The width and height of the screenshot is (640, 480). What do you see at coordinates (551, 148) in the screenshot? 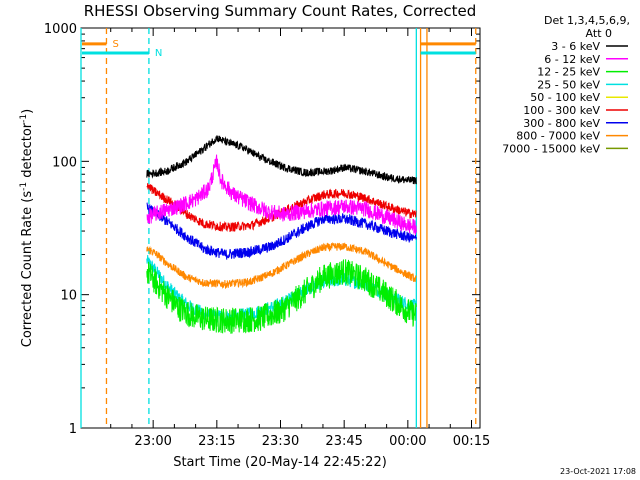
I see `legend-label: 7000 - 15000 keV` at bounding box center [551, 148].